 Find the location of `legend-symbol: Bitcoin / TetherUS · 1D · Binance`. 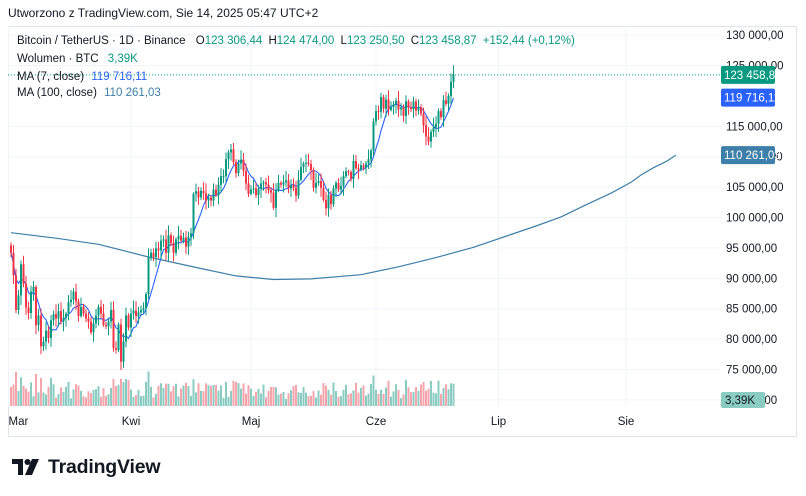

legend-symbol: Bitcoin / TetherUS · 1D · Binance is located at coordinates (101, 41).